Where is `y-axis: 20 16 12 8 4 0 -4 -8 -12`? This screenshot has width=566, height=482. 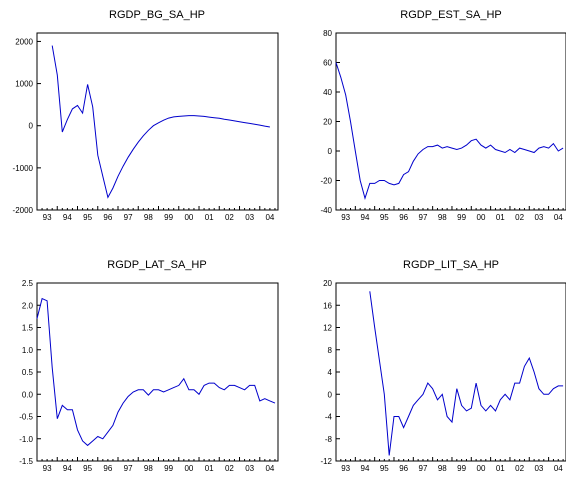
y-axis: 20 16 12 8 4 0 -4 -8 -12 is located at coordinates (330, 372).